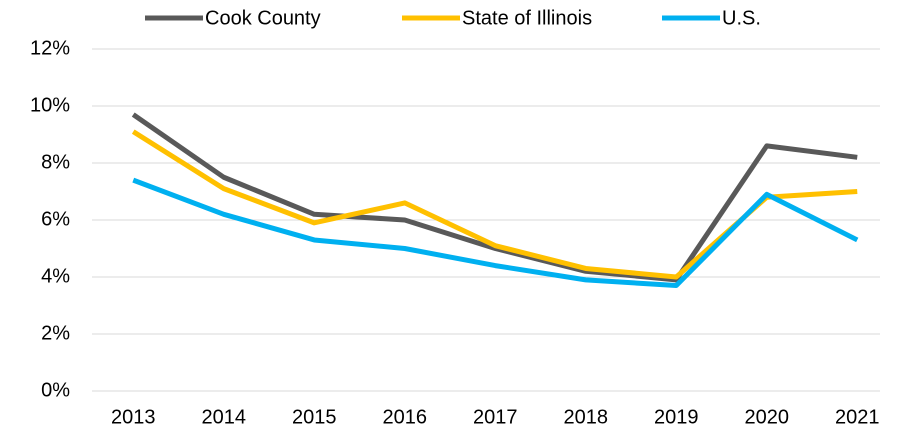  What do you see at coordinates (50, 105) in the screenshot?
I see `y-tick-label: 10%` at bounding box center [50, 105].